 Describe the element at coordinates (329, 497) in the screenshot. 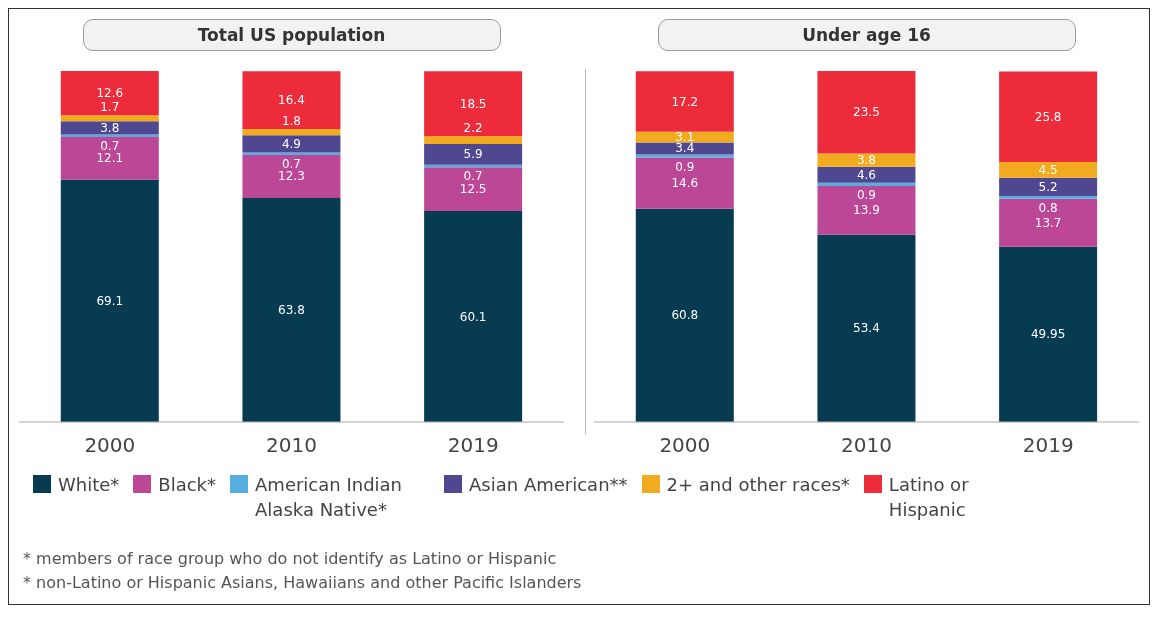

I see `legend-label: American Indian Alaska Native*` at that location.